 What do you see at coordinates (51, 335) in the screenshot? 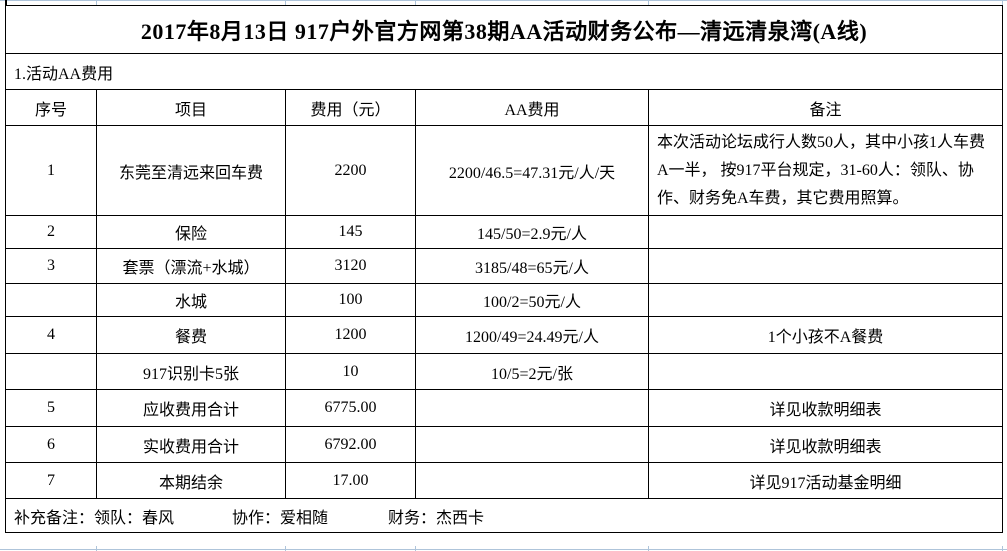
I see `cell-index: 4` at bounding box center [51, 335].